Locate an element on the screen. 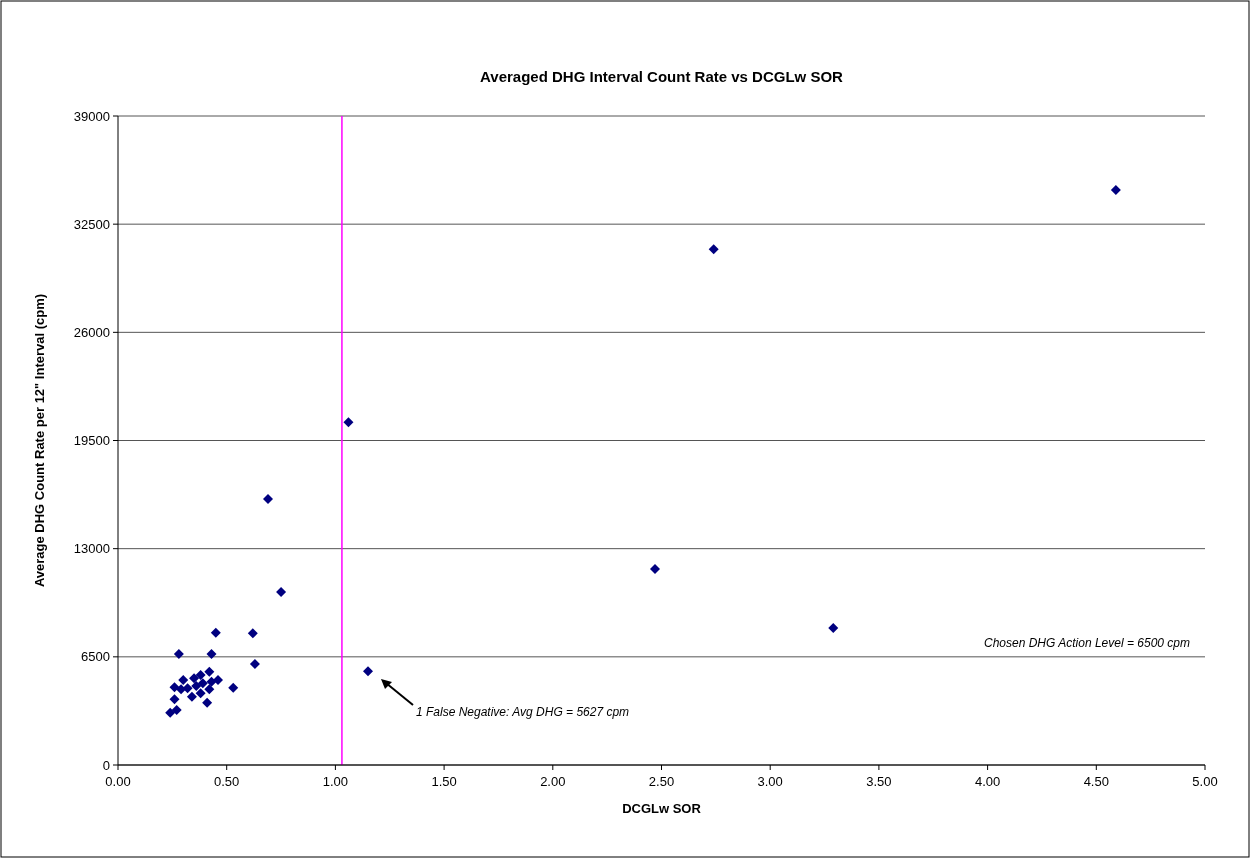  y-axis-title: Average DHG Count Rate per 12" Interval (cpm) is located at coordinates (39, 440).